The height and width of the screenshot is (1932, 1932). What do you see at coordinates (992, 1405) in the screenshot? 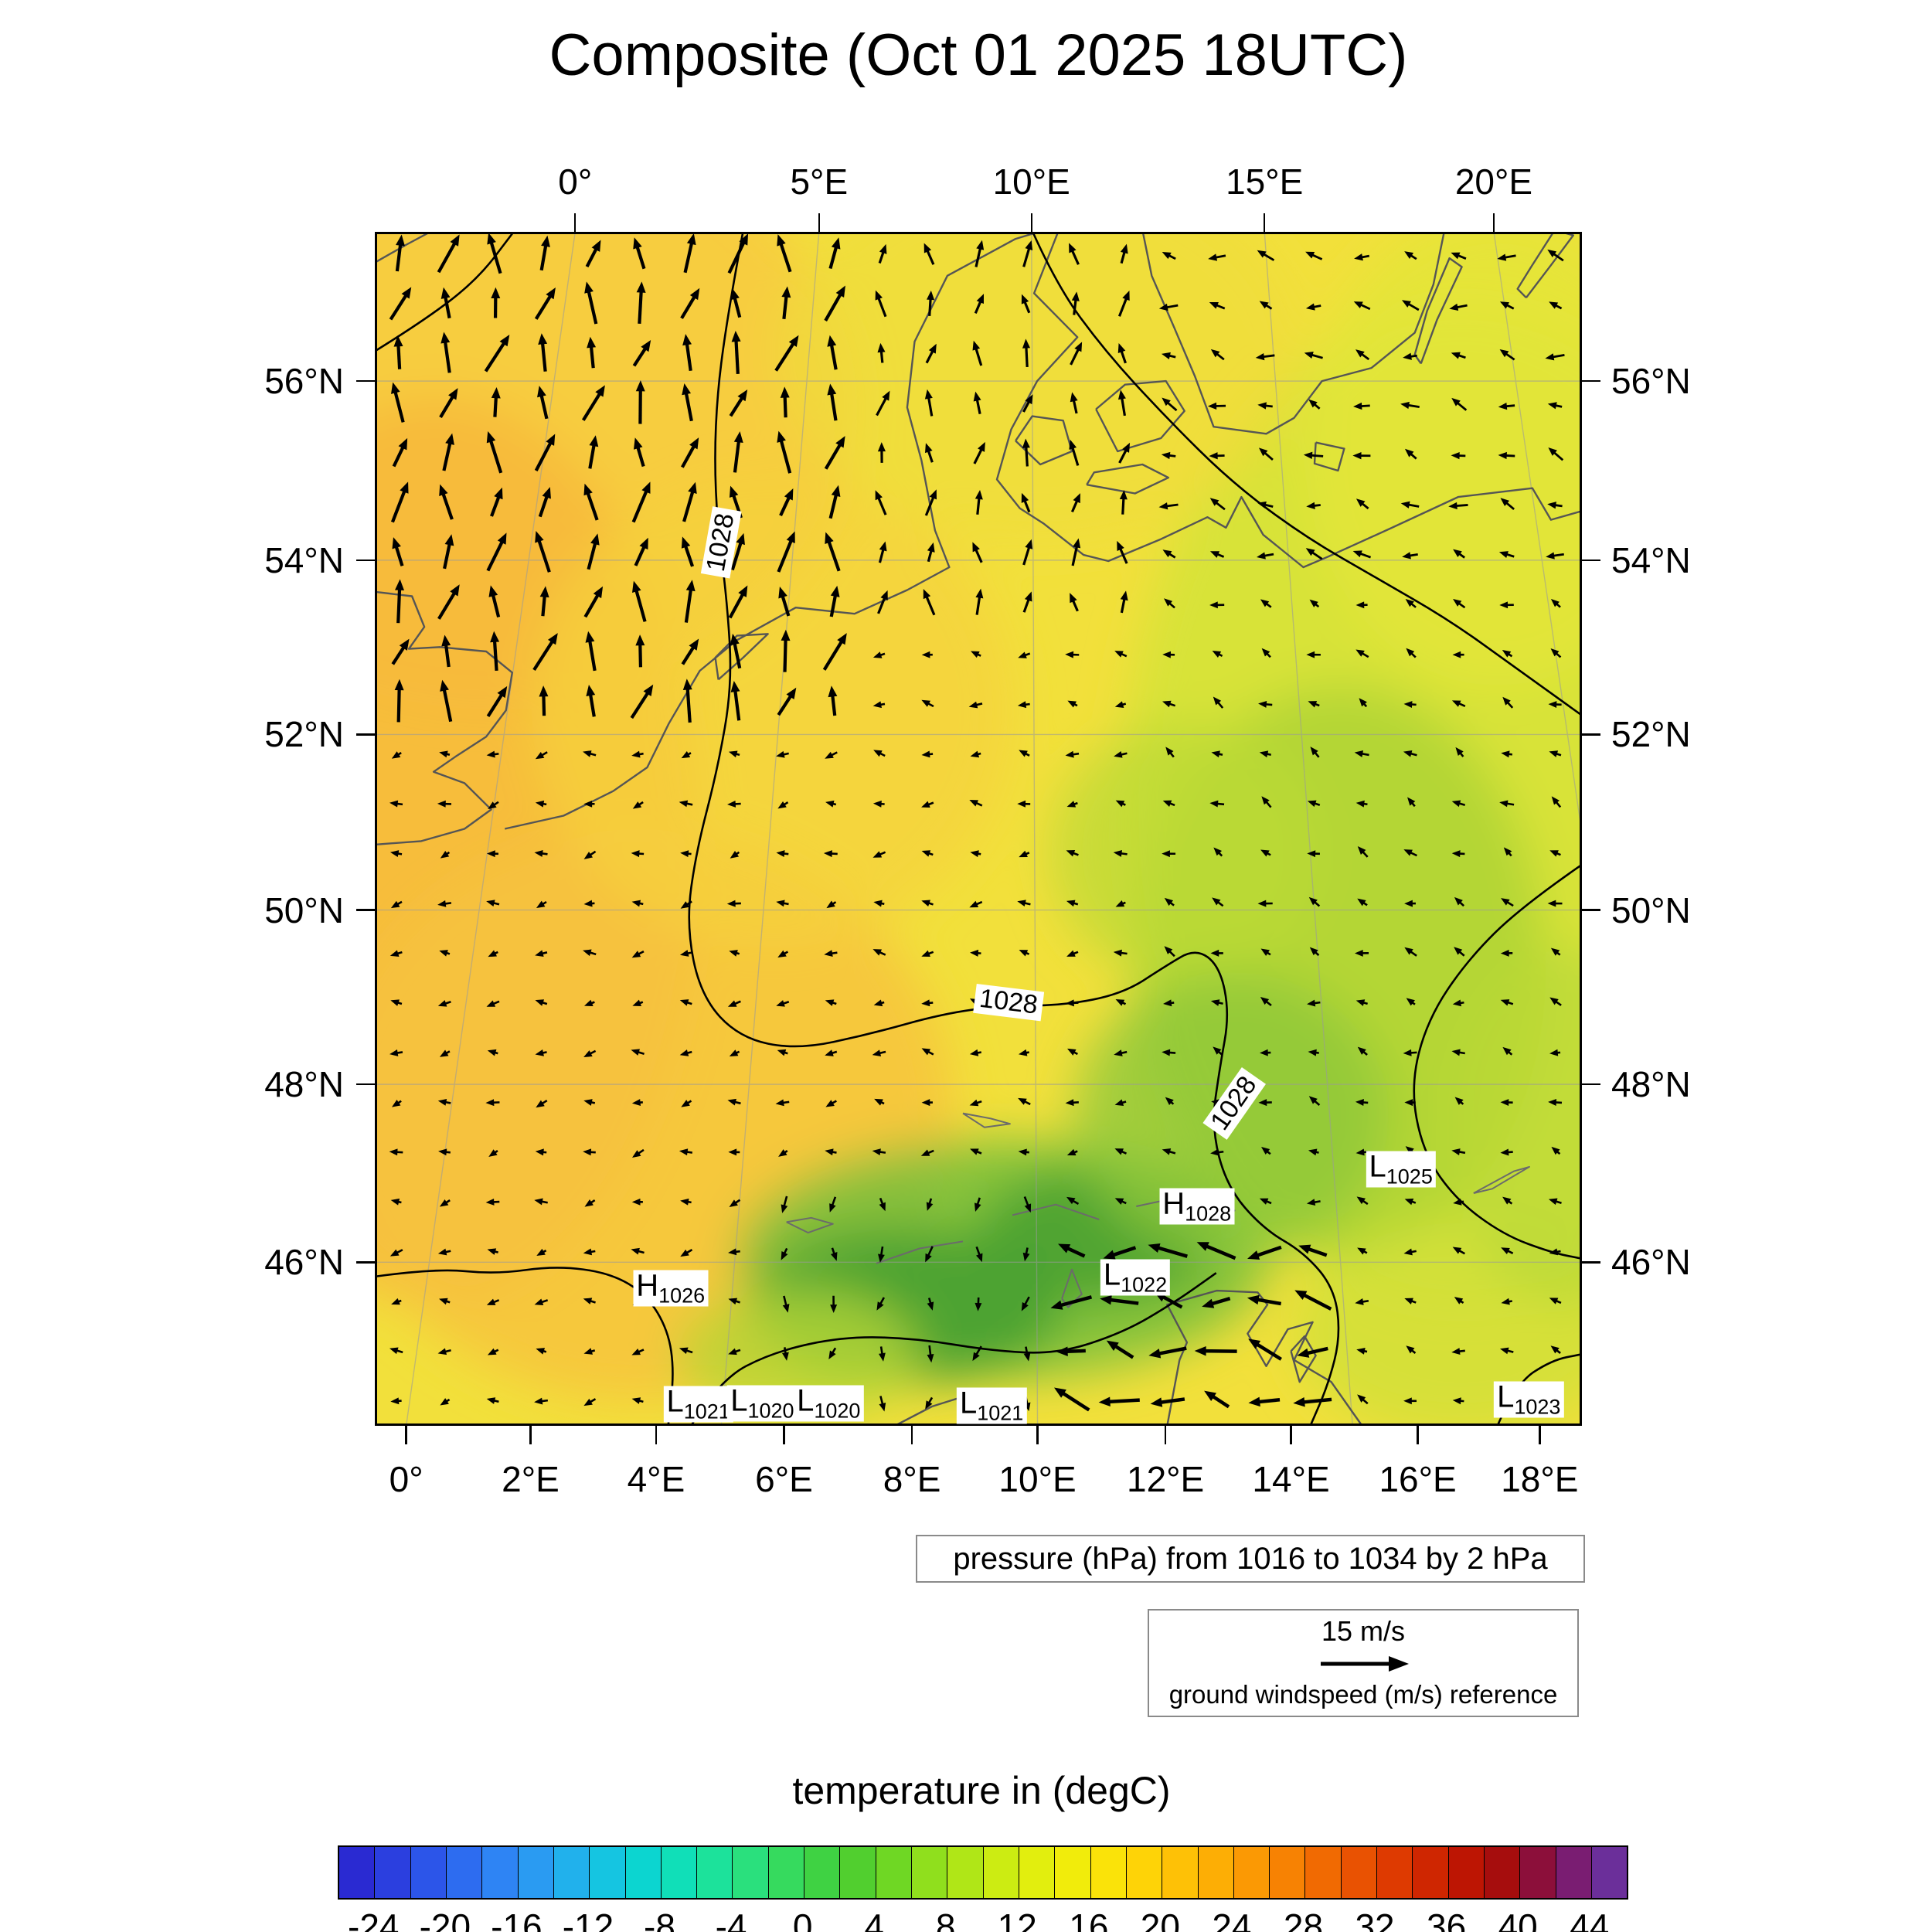
I see `pressure-center-label: L1021` at bounding box center [992, 1405].